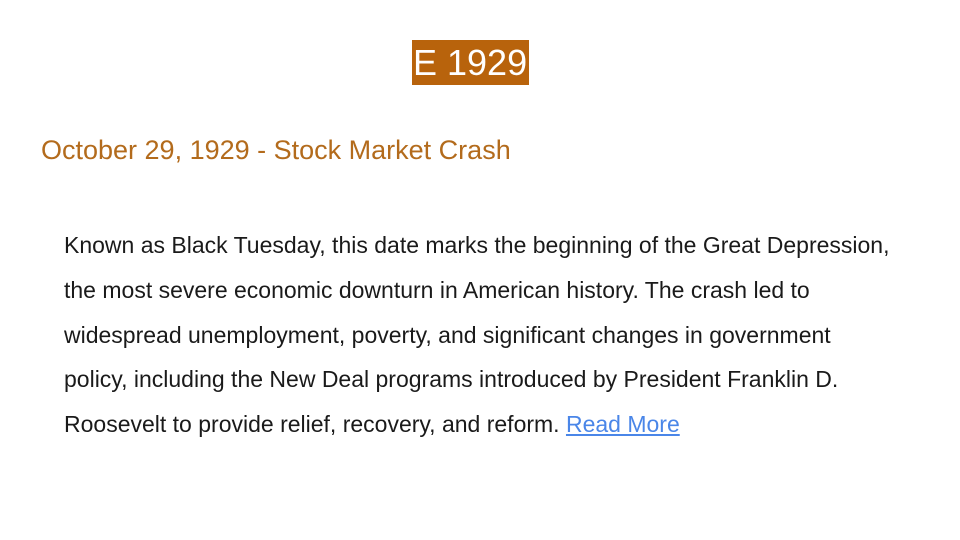 Image resolution: width=960 pixels, height=540 pixels. Describe the element at coordinates (470, 62) in the screenshot. I see `slide-title: E 1929` at that location.